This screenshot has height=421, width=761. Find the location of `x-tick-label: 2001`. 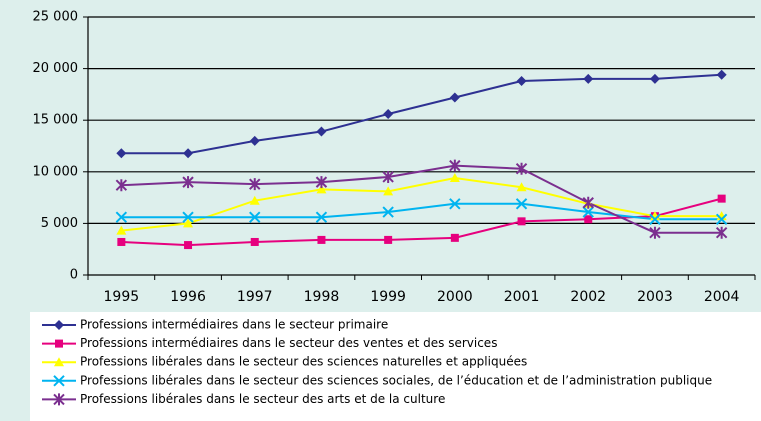

x-tick-label: 2001 is located at coordinates (522, 297).